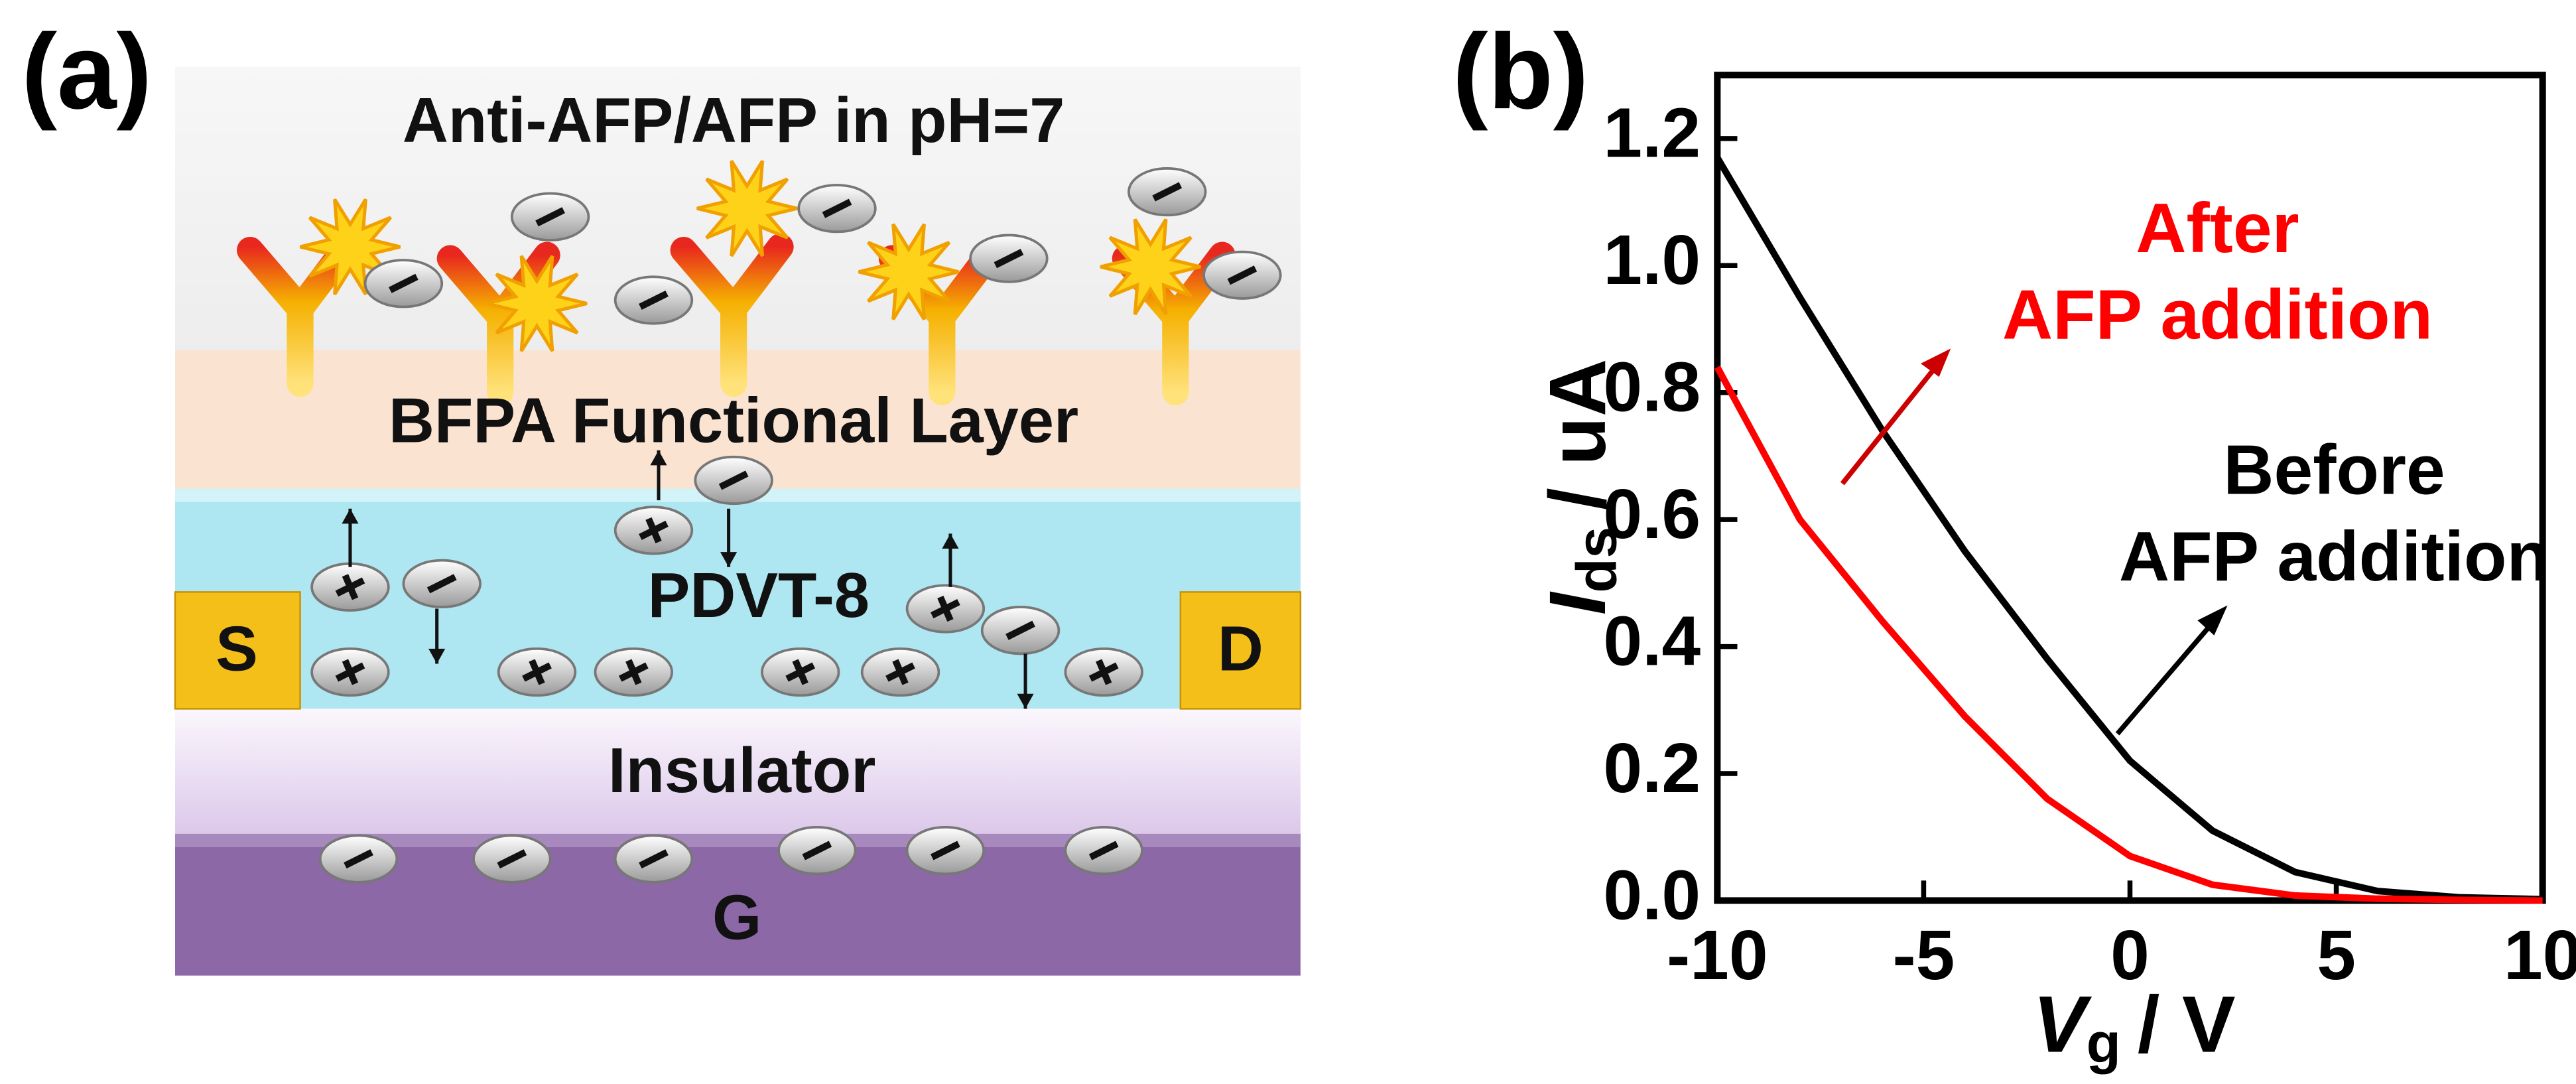  I want to click on x-axis-title-part: g, so click(2104, 1043).